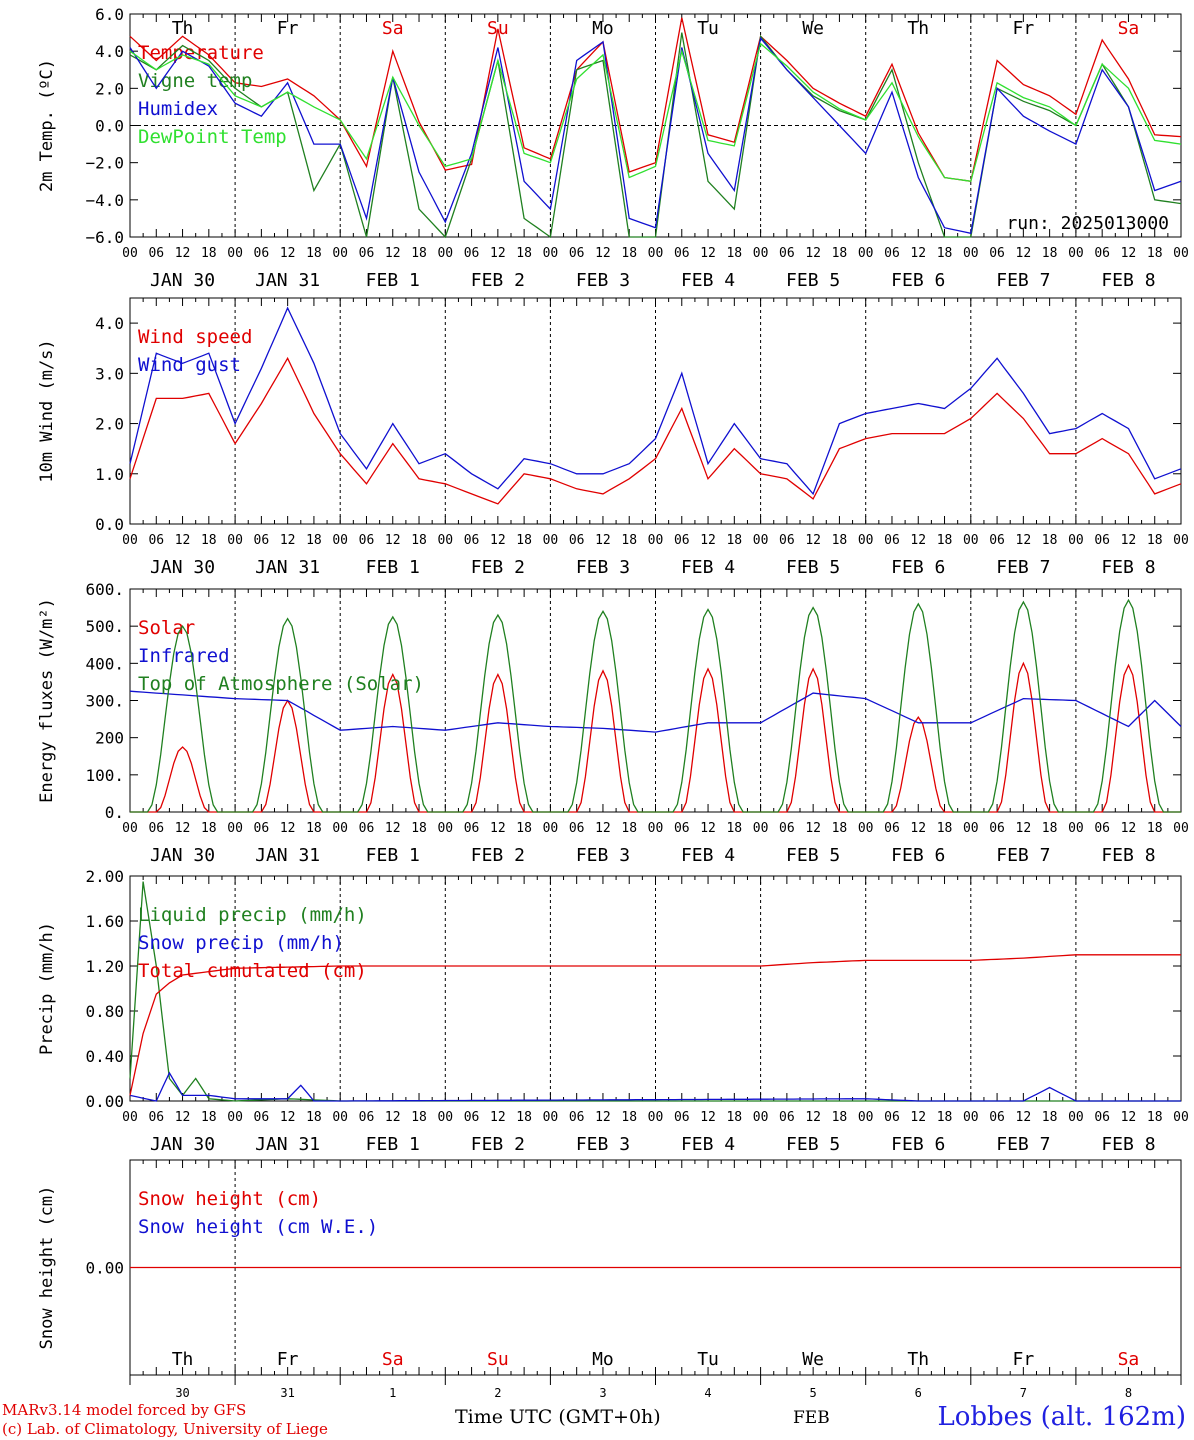  Describe the element at coordinates (498, 28) in the screenshot. I see `weekday-label: Su` at that location.